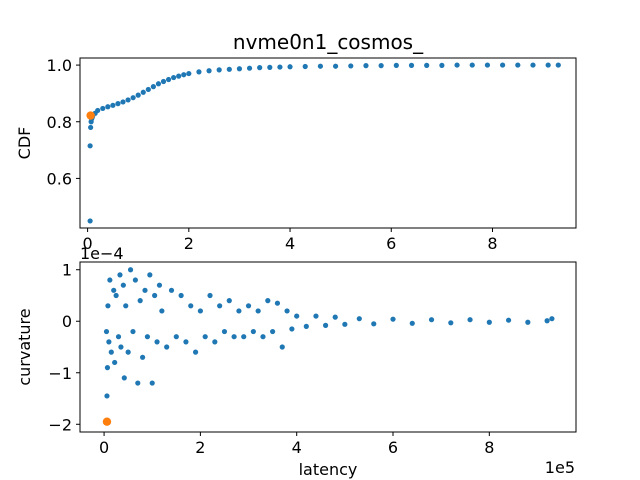 This screenshot has width=640, height=480. I want to click on cdf-y-tick-label: 0.8, so click(59, 122).